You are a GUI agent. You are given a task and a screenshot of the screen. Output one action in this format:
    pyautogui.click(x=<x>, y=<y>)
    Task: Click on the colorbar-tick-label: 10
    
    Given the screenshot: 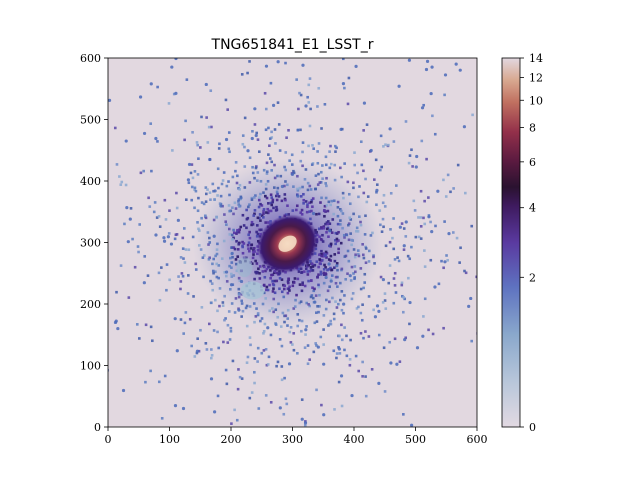 What is the action you would take?
    pyautogui.click(x=536, y=100)
    